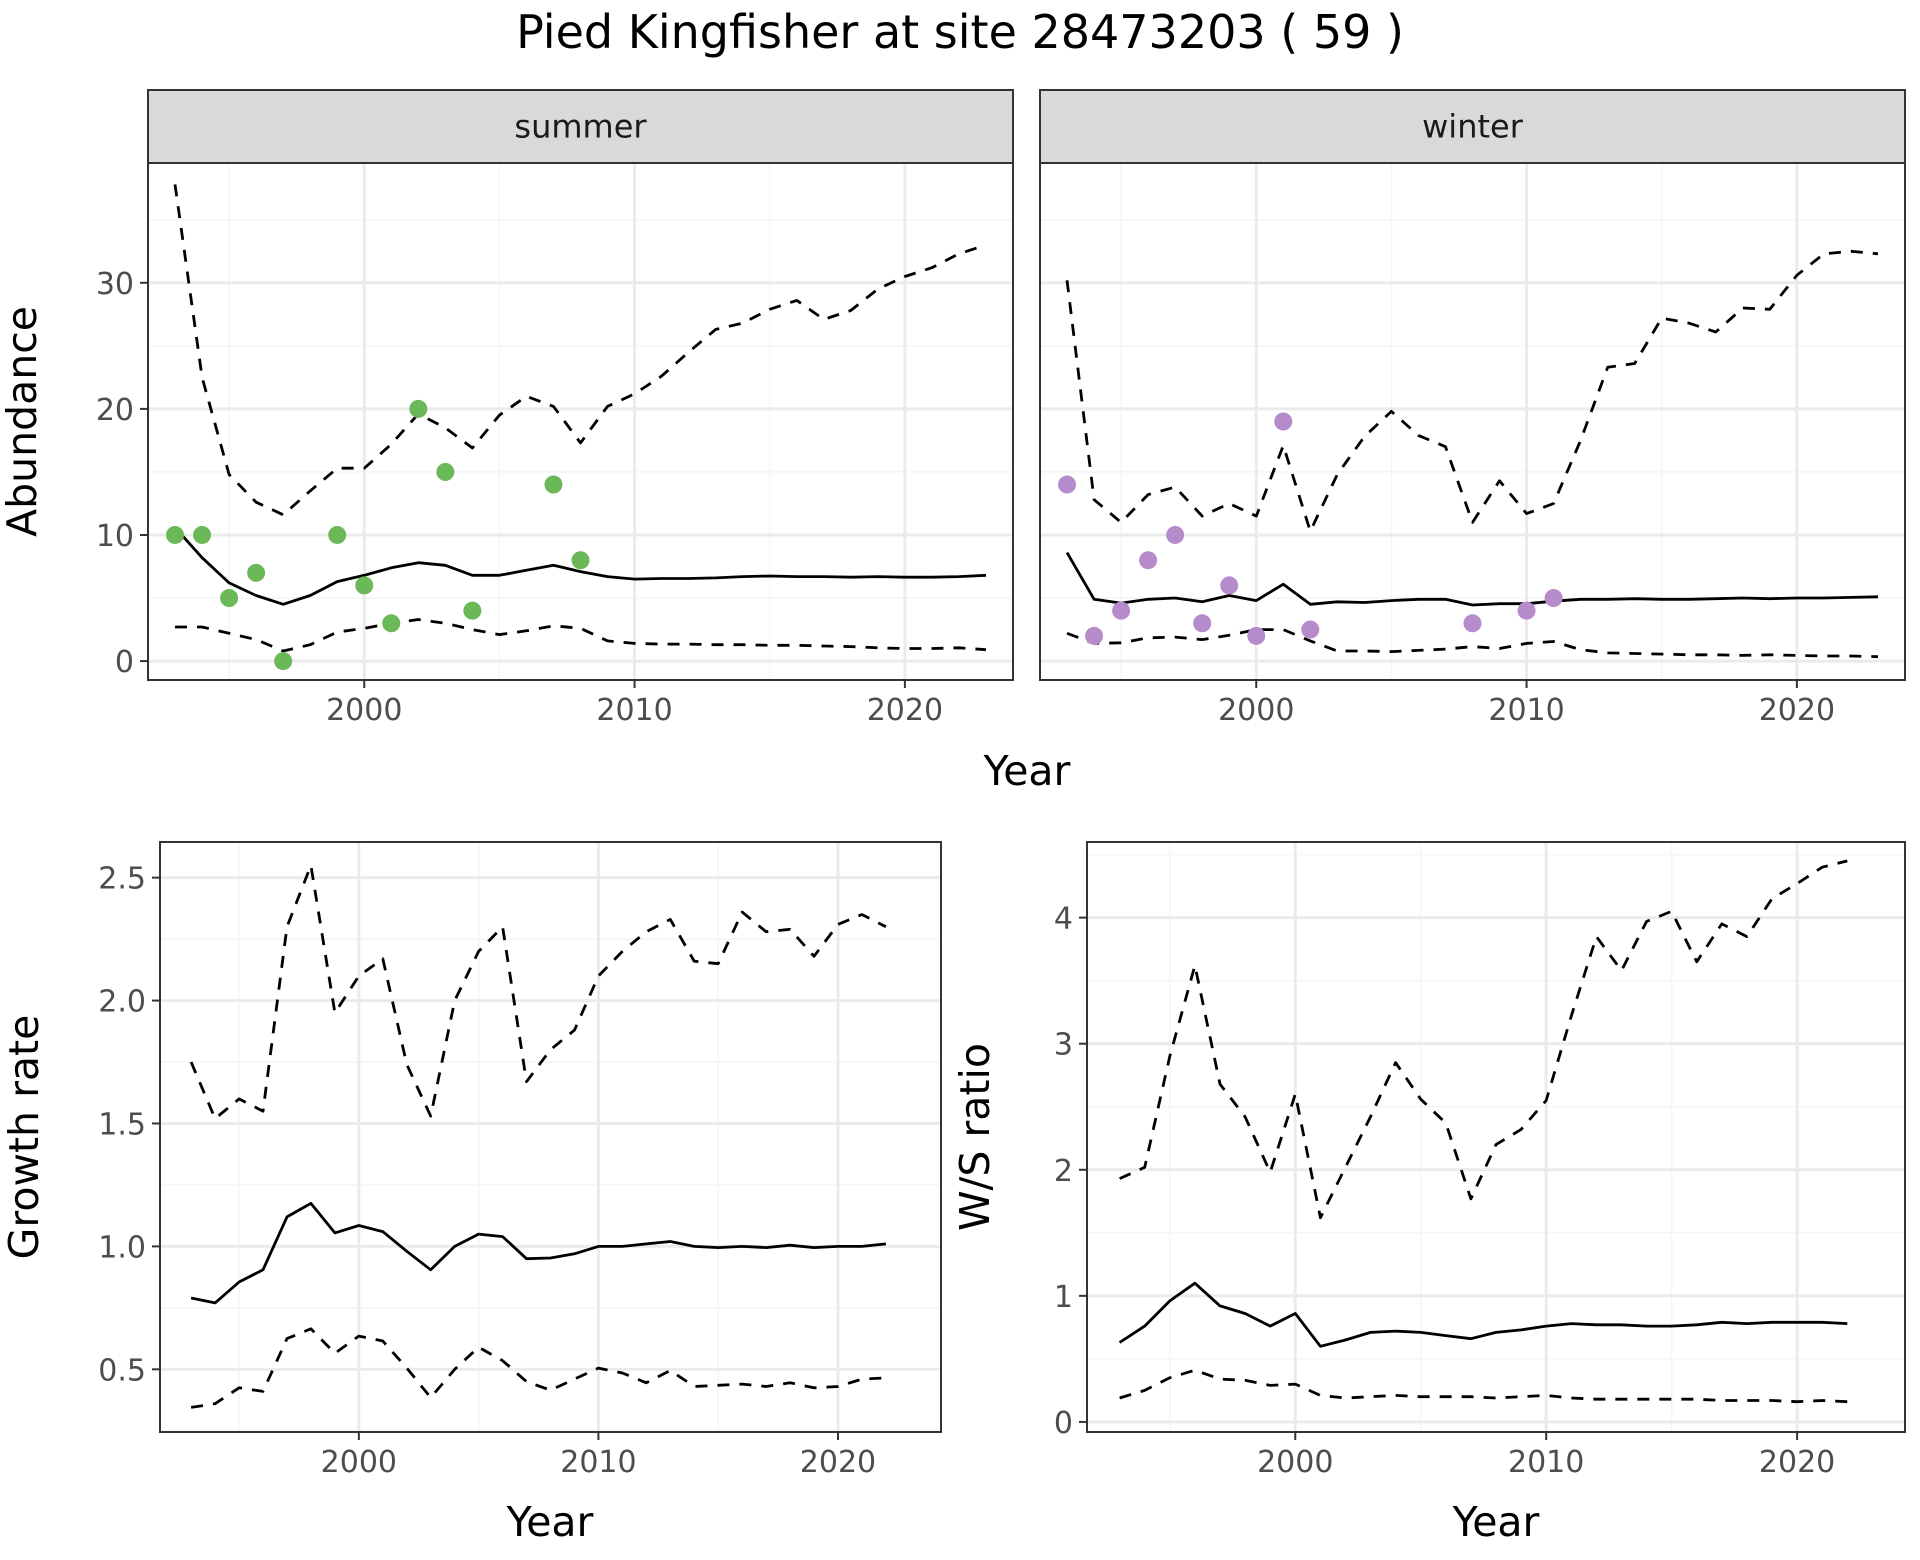 The height and width of the screenshot is (1560, 1920). What do you see at coordinates (975, 1137) in the screenshot?
I see `y-axis-title: W/S ratio` at bounding box center [975, 1137].